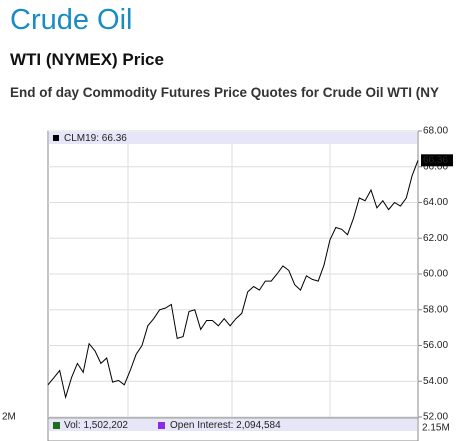 Image resolution: width=458 pixels, height=441 pixels. What do you see at coordinates (435, 417) in the screenshot?
I see `y-tick-label: 52.00` at bounding box center [435, 417].